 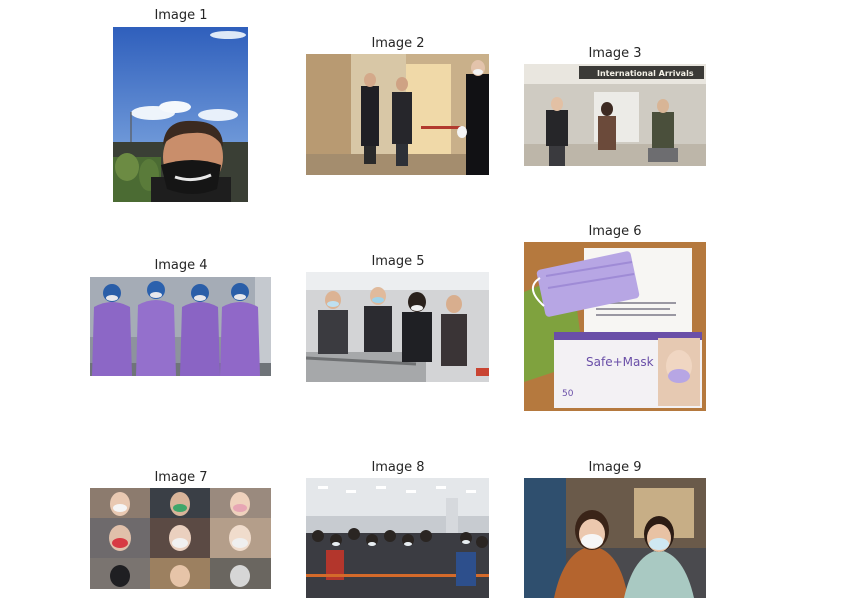 I want to click on image-title-9: Image 9, so click(x=615, y=467).